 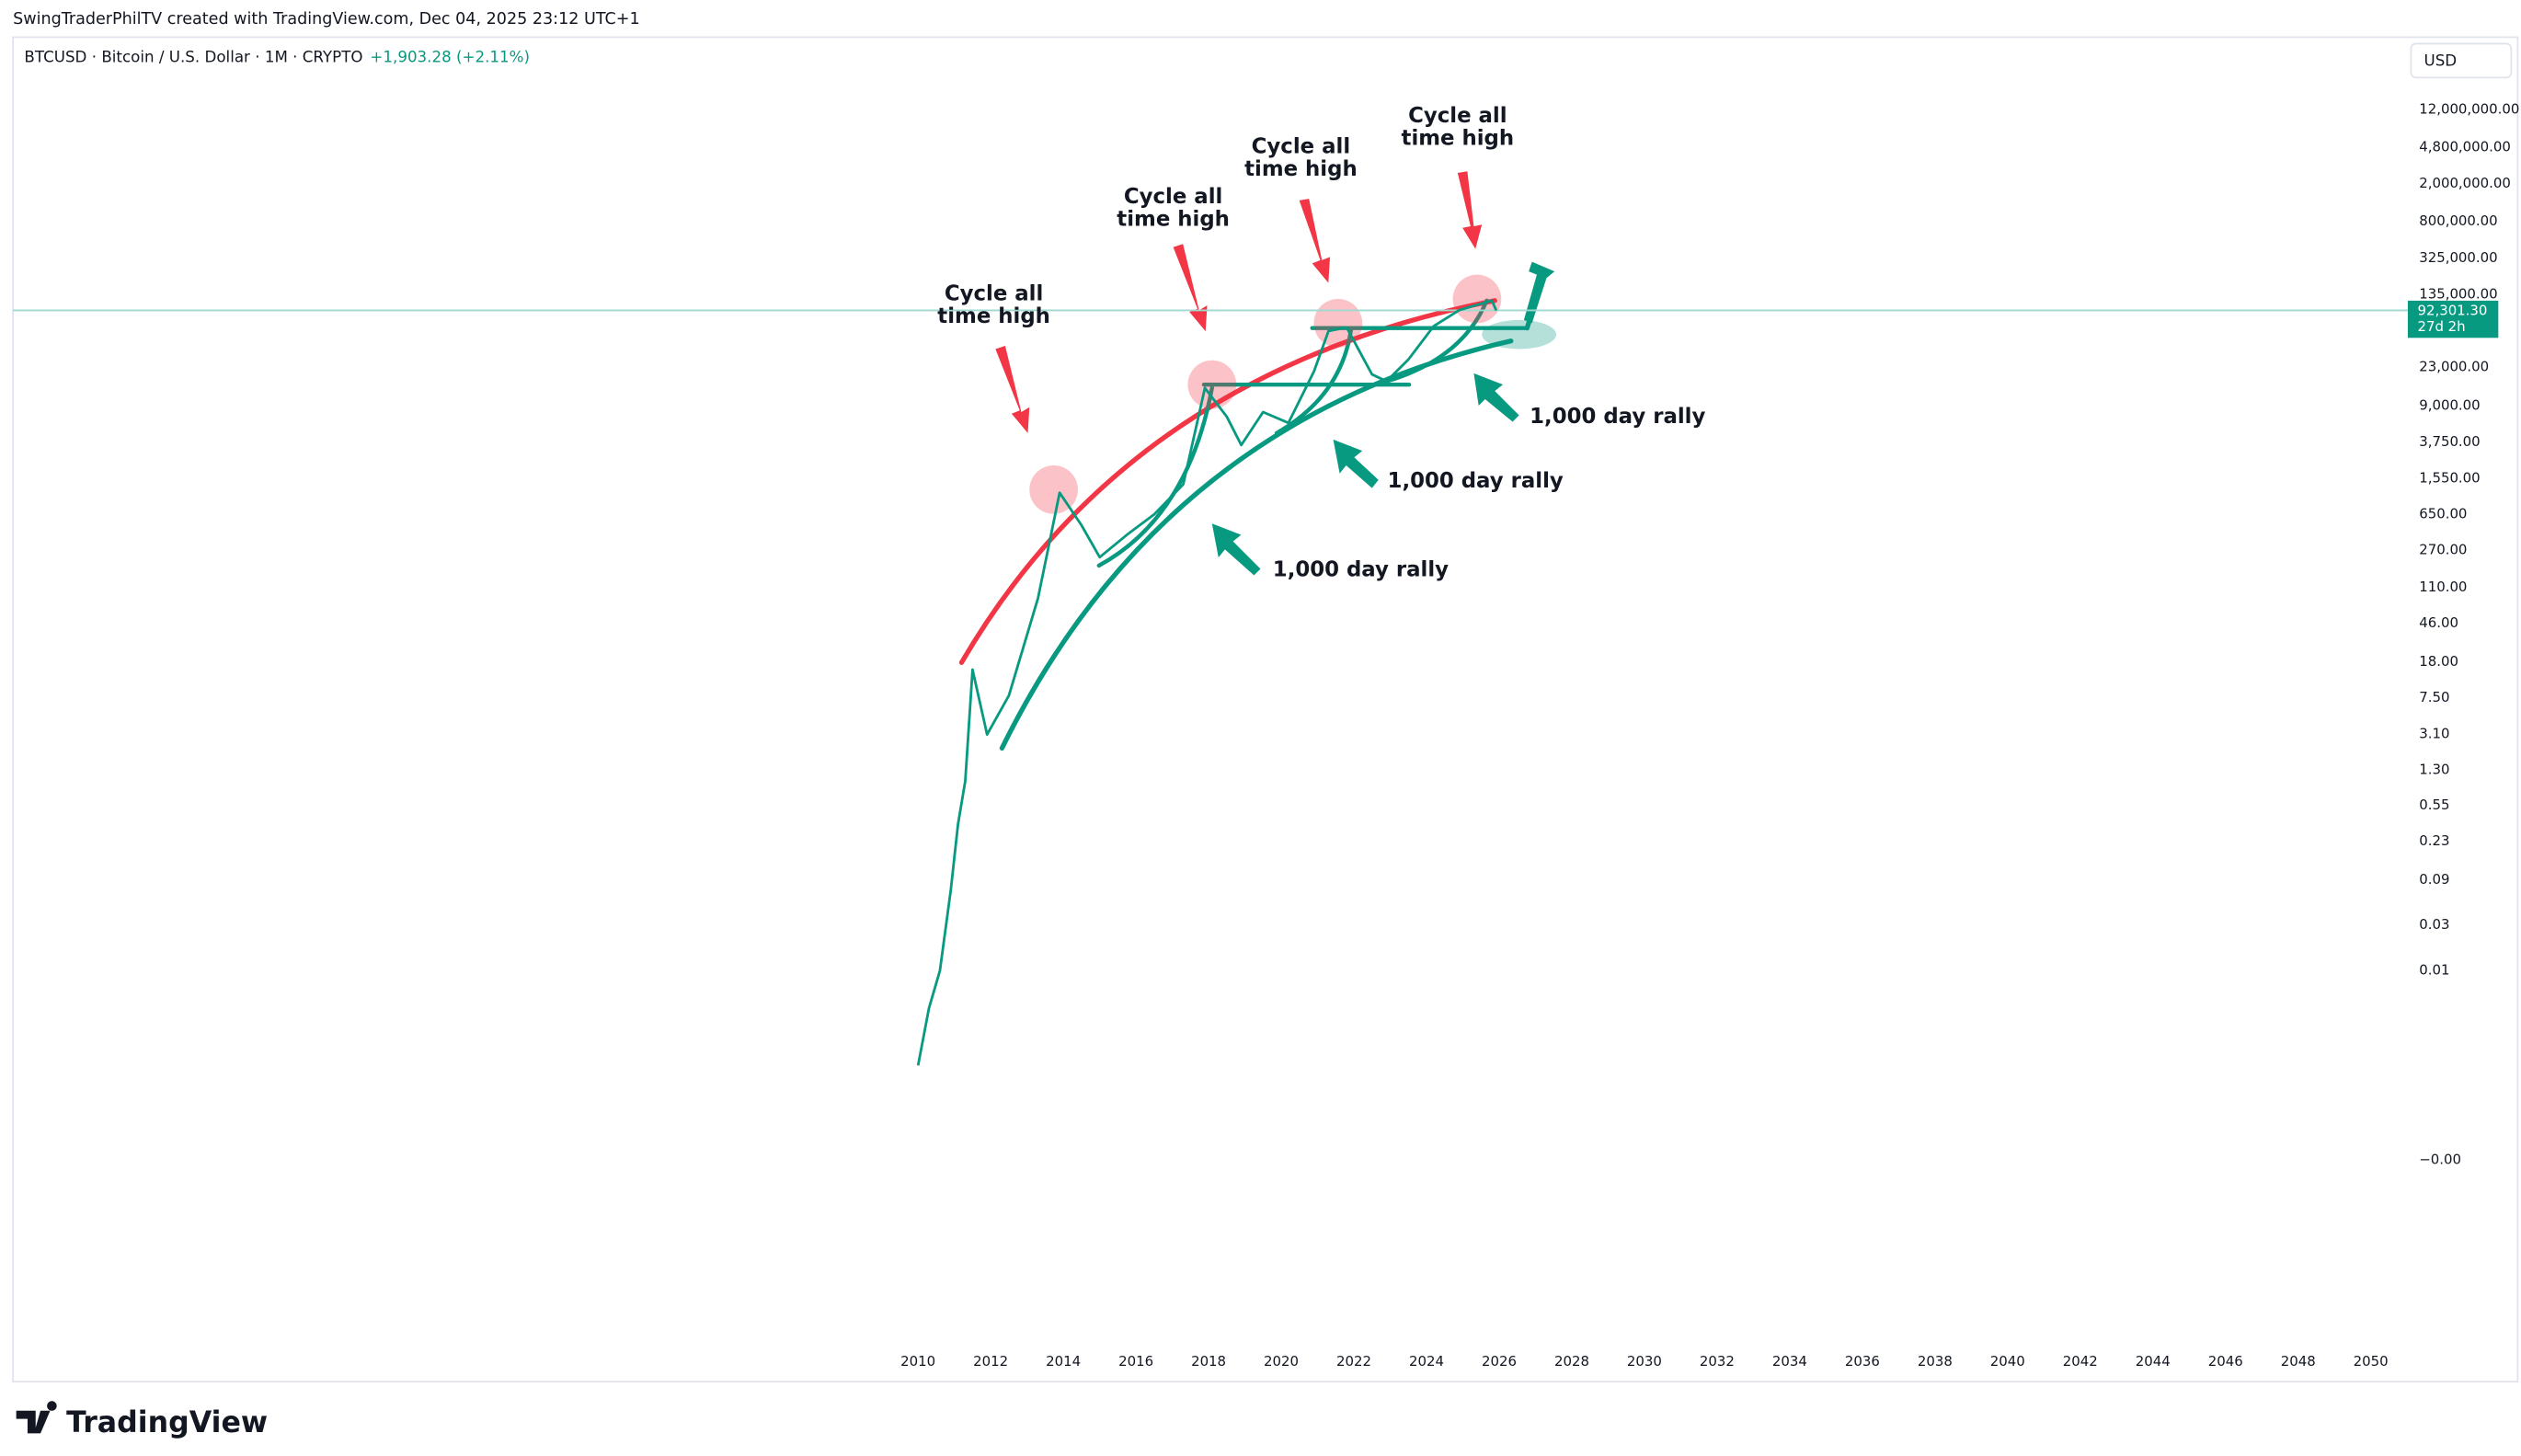 I want to click on y-tick-label: 3,750.00, so click(x=2449, y=441).